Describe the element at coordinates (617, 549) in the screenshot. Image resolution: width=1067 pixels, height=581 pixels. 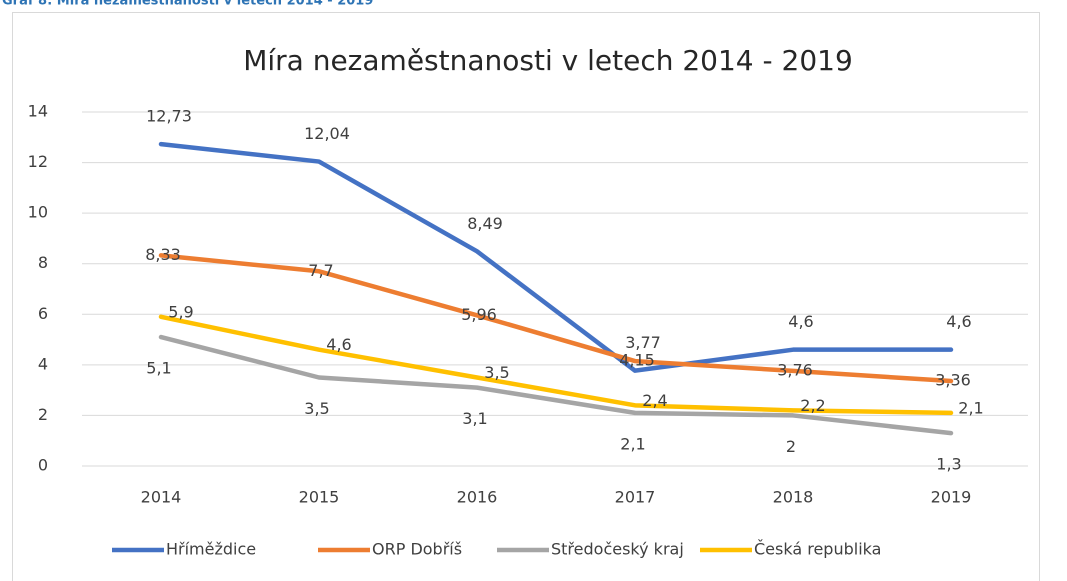
I see `legend-label: Středočeský kraj` at that location.